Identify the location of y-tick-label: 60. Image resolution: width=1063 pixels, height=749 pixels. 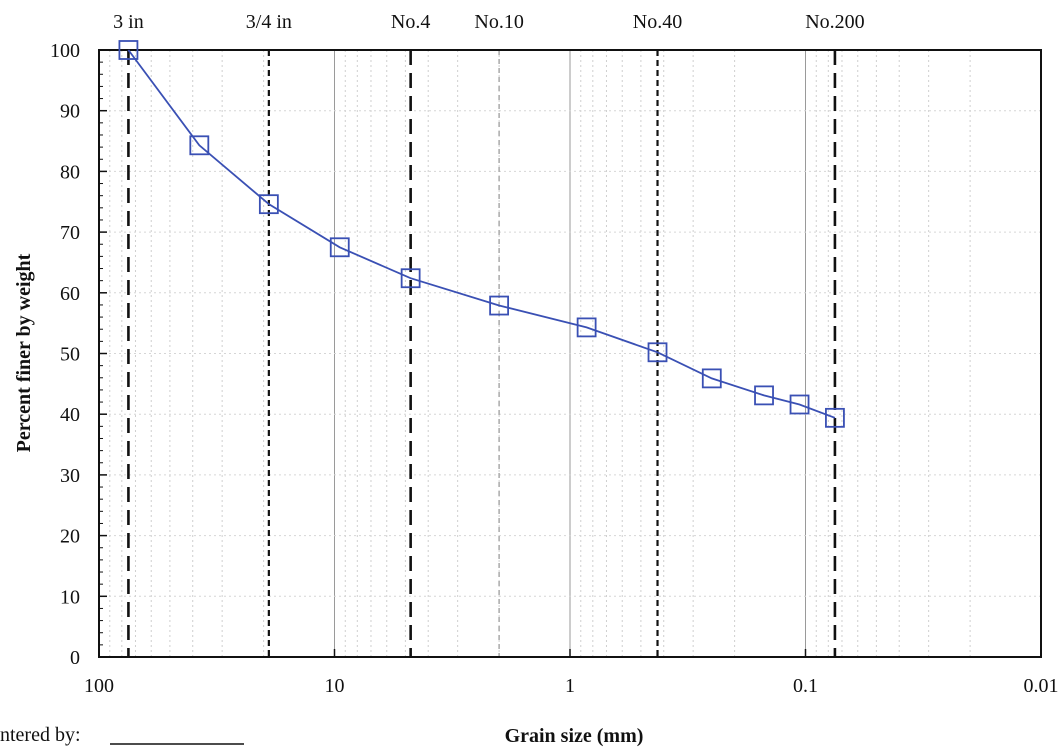
(70, 294).